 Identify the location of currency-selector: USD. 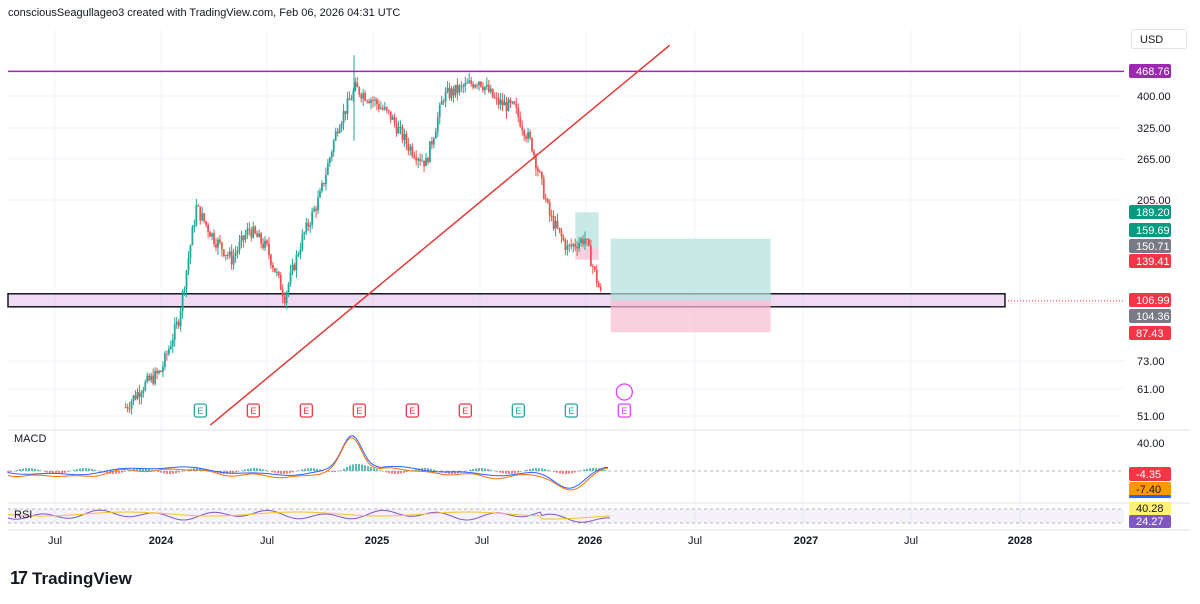
(1159, 39).